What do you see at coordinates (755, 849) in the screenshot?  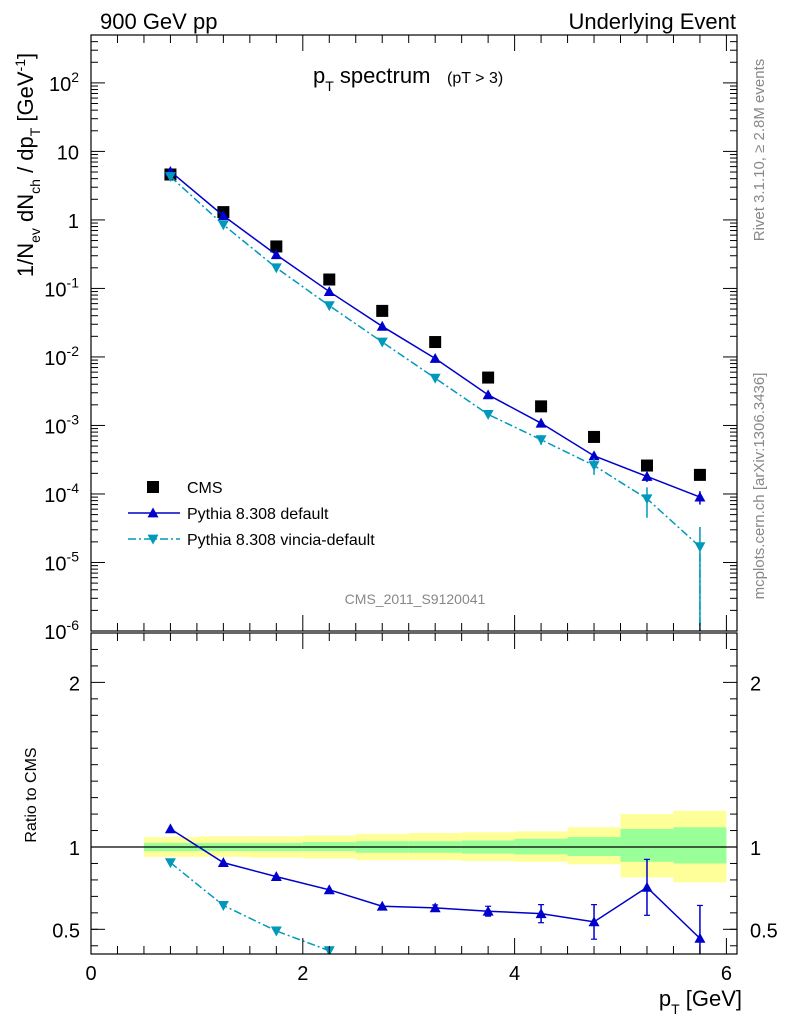 I see `ratio-ytick-label-r-1: 1` at bounding box center [755, 849].